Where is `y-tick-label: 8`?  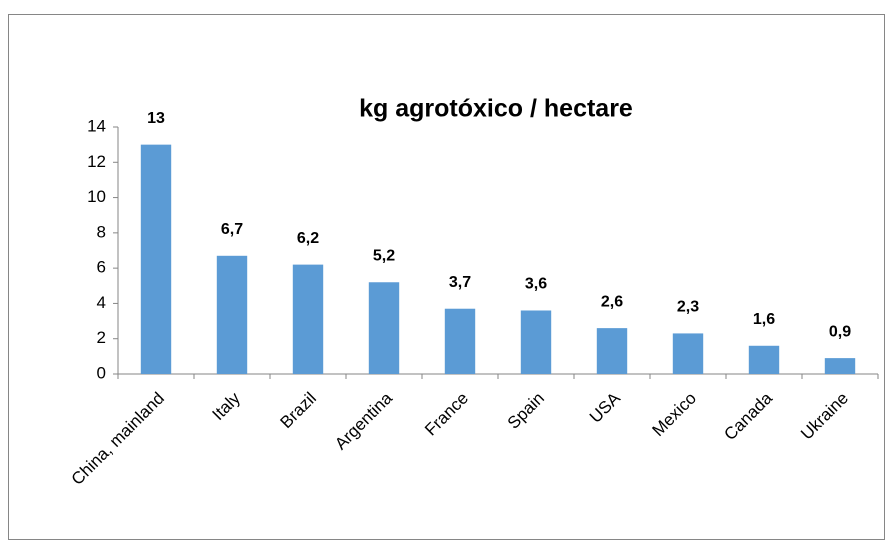 y-tick-label: 8 is located at coordinates (101, 231).